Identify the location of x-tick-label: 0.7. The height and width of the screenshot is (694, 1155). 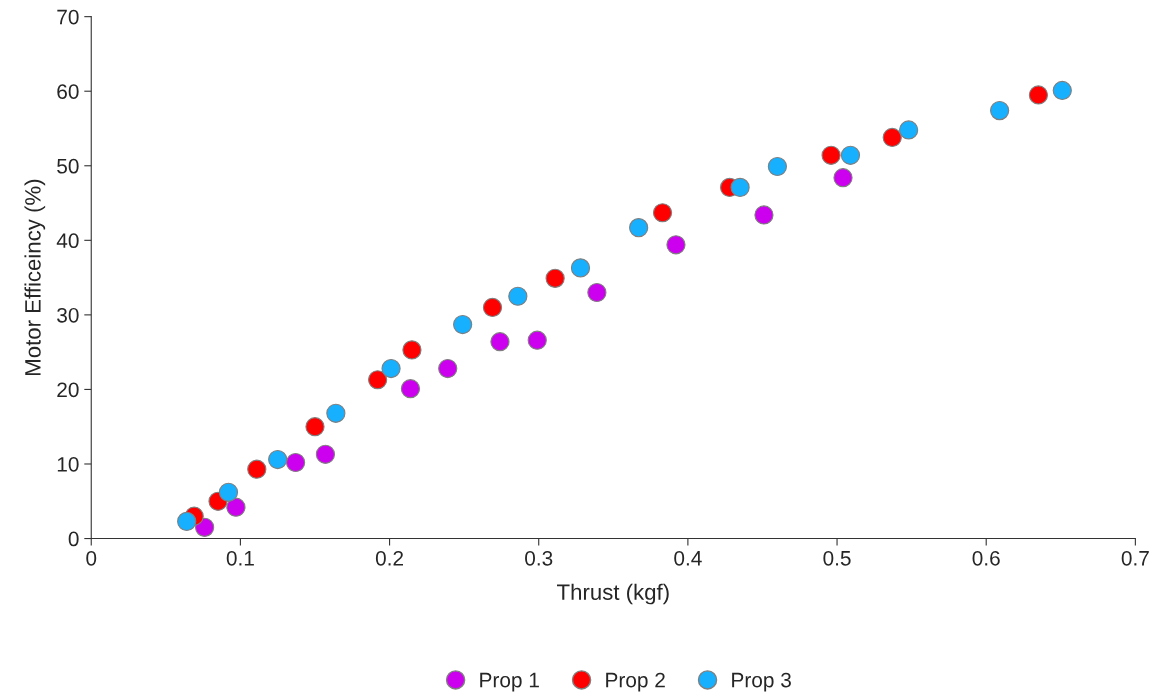
(1135, 558).